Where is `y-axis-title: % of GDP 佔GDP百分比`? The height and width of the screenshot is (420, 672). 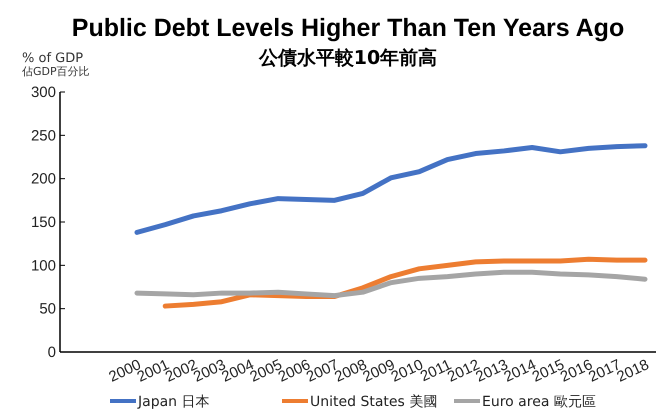
y-axis-title: % of GDP 佔GDP百分比 is located at coordinates (55, 64).